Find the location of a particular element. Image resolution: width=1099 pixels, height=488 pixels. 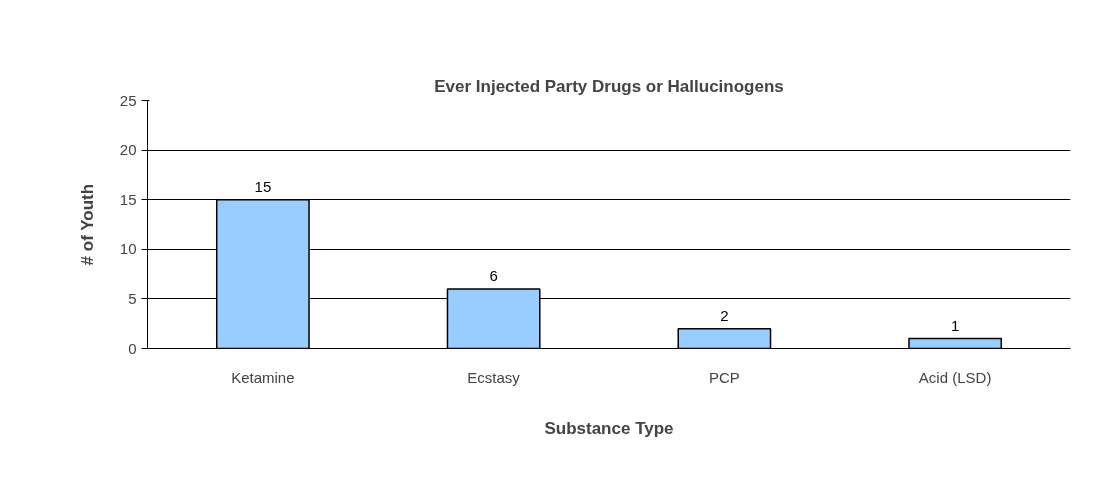

y-axis-title: # of Youth is located at coordinates (87, 224).